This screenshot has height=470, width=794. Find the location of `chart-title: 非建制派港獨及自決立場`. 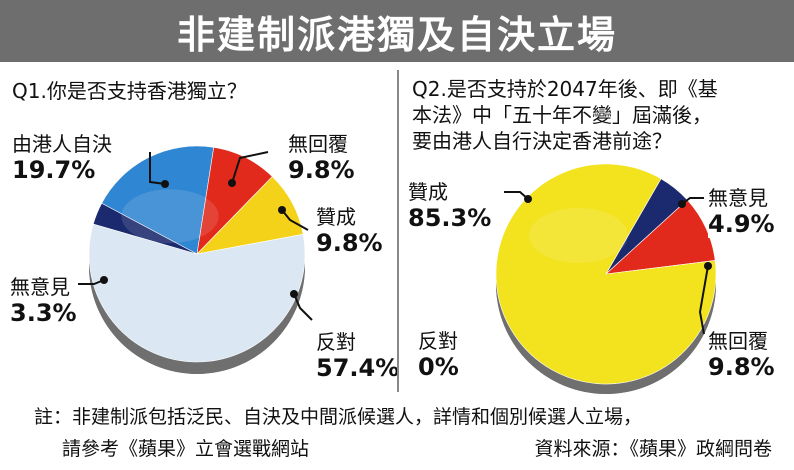

chart-title: 非建制派港獨及自決立場 is located at coordinates (396, 34).